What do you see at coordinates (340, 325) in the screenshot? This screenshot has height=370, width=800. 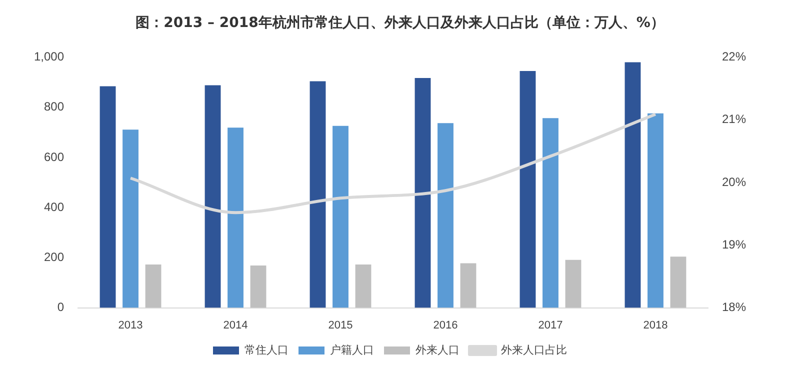 I see `x-tick-label: 2015` at bounding box center [340, 325].